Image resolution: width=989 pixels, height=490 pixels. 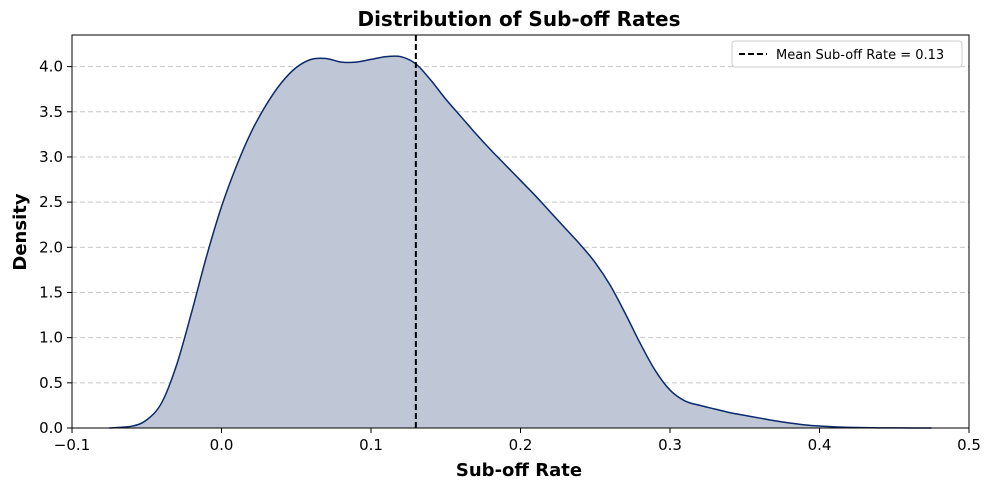 What do you see at coordinates (51, 428) in the screenshot?
I see `y-tick-label: 0.0` at bounding box center [51, 428].